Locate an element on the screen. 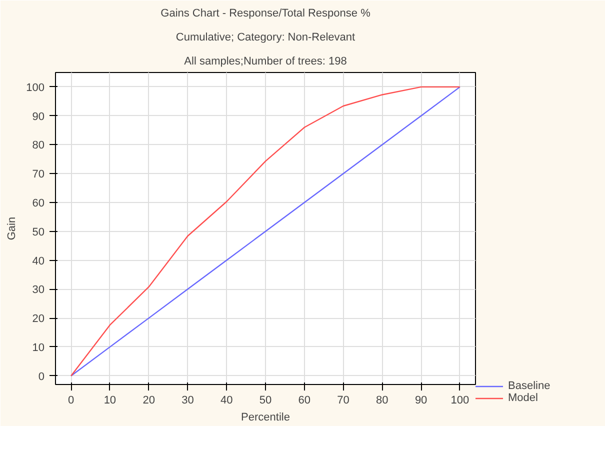 The height and width of the screenshot is (458, 605). x-tick-label: 90 is located at coordinates (421, 400).